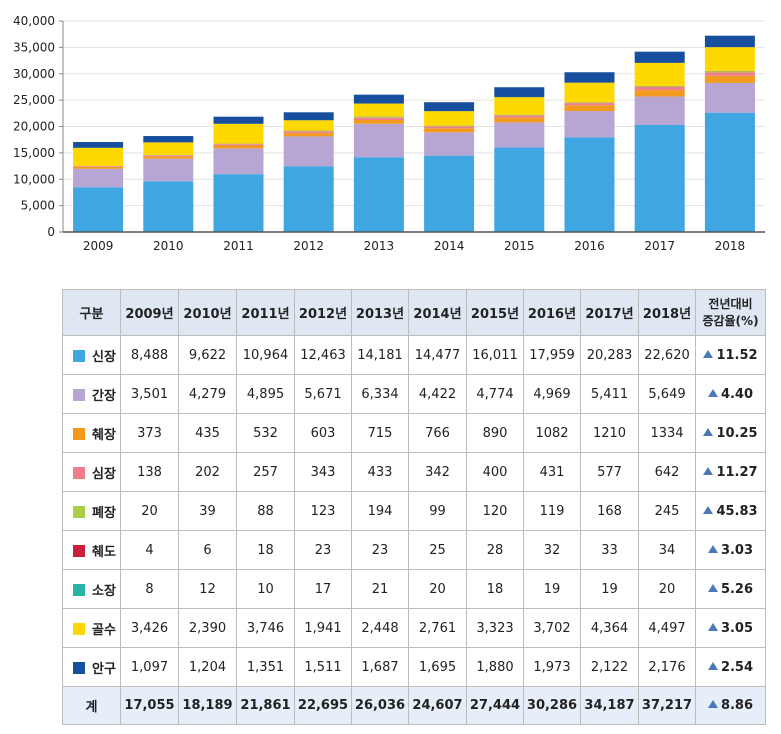 Image resolution: width=781 pixels, height=734 pixels. I want to click on total-cell: 24,607, so click(437, 705).